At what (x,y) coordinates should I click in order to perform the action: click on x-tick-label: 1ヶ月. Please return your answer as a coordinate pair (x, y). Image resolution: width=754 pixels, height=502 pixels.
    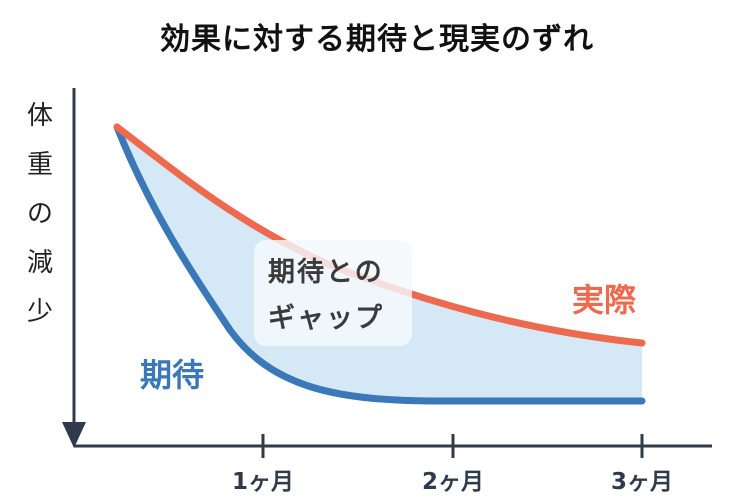
    Looking at the image, I should click on (263, 482).